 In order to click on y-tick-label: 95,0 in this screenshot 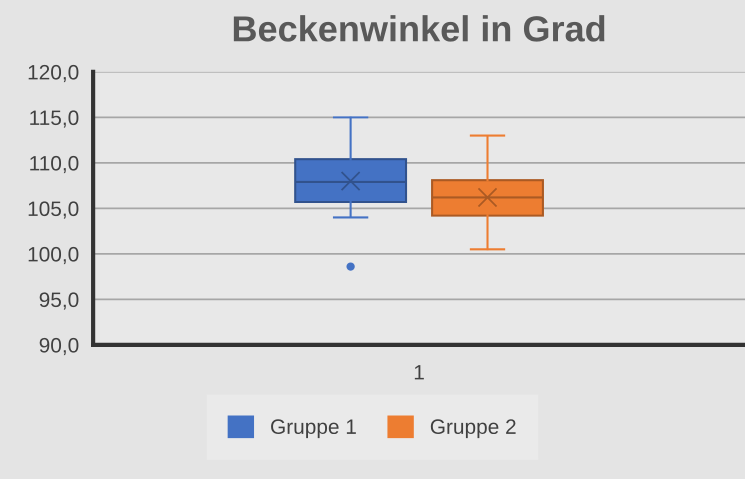, I will do `click(59, 301)`.